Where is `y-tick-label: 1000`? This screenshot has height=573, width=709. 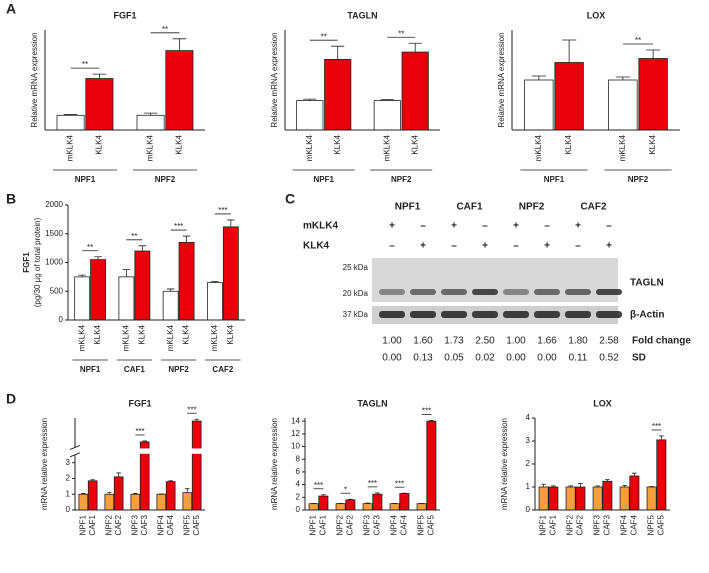
y-tick-label: 1000 is located at coordinates (54, 262).